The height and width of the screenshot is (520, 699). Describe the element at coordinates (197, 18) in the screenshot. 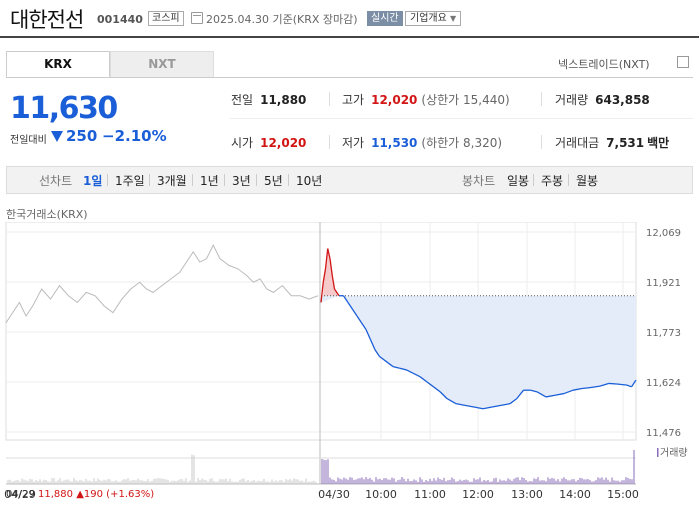

I see `calendar-icon` at that location.